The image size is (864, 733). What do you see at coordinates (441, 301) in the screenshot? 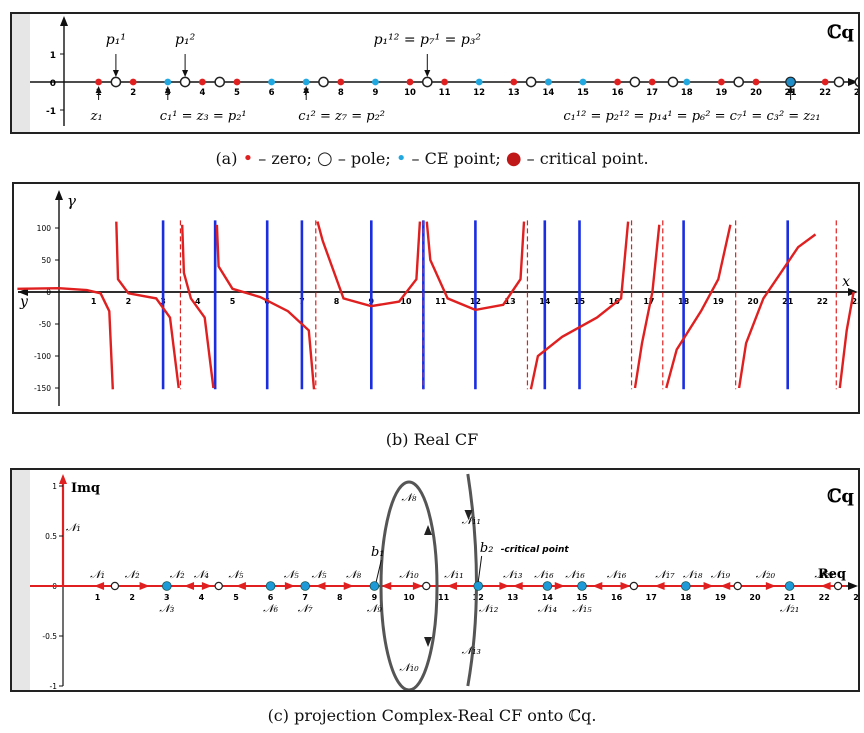
I see `panel-b-x-tick-label: 11` at bounding box center [441, 301].